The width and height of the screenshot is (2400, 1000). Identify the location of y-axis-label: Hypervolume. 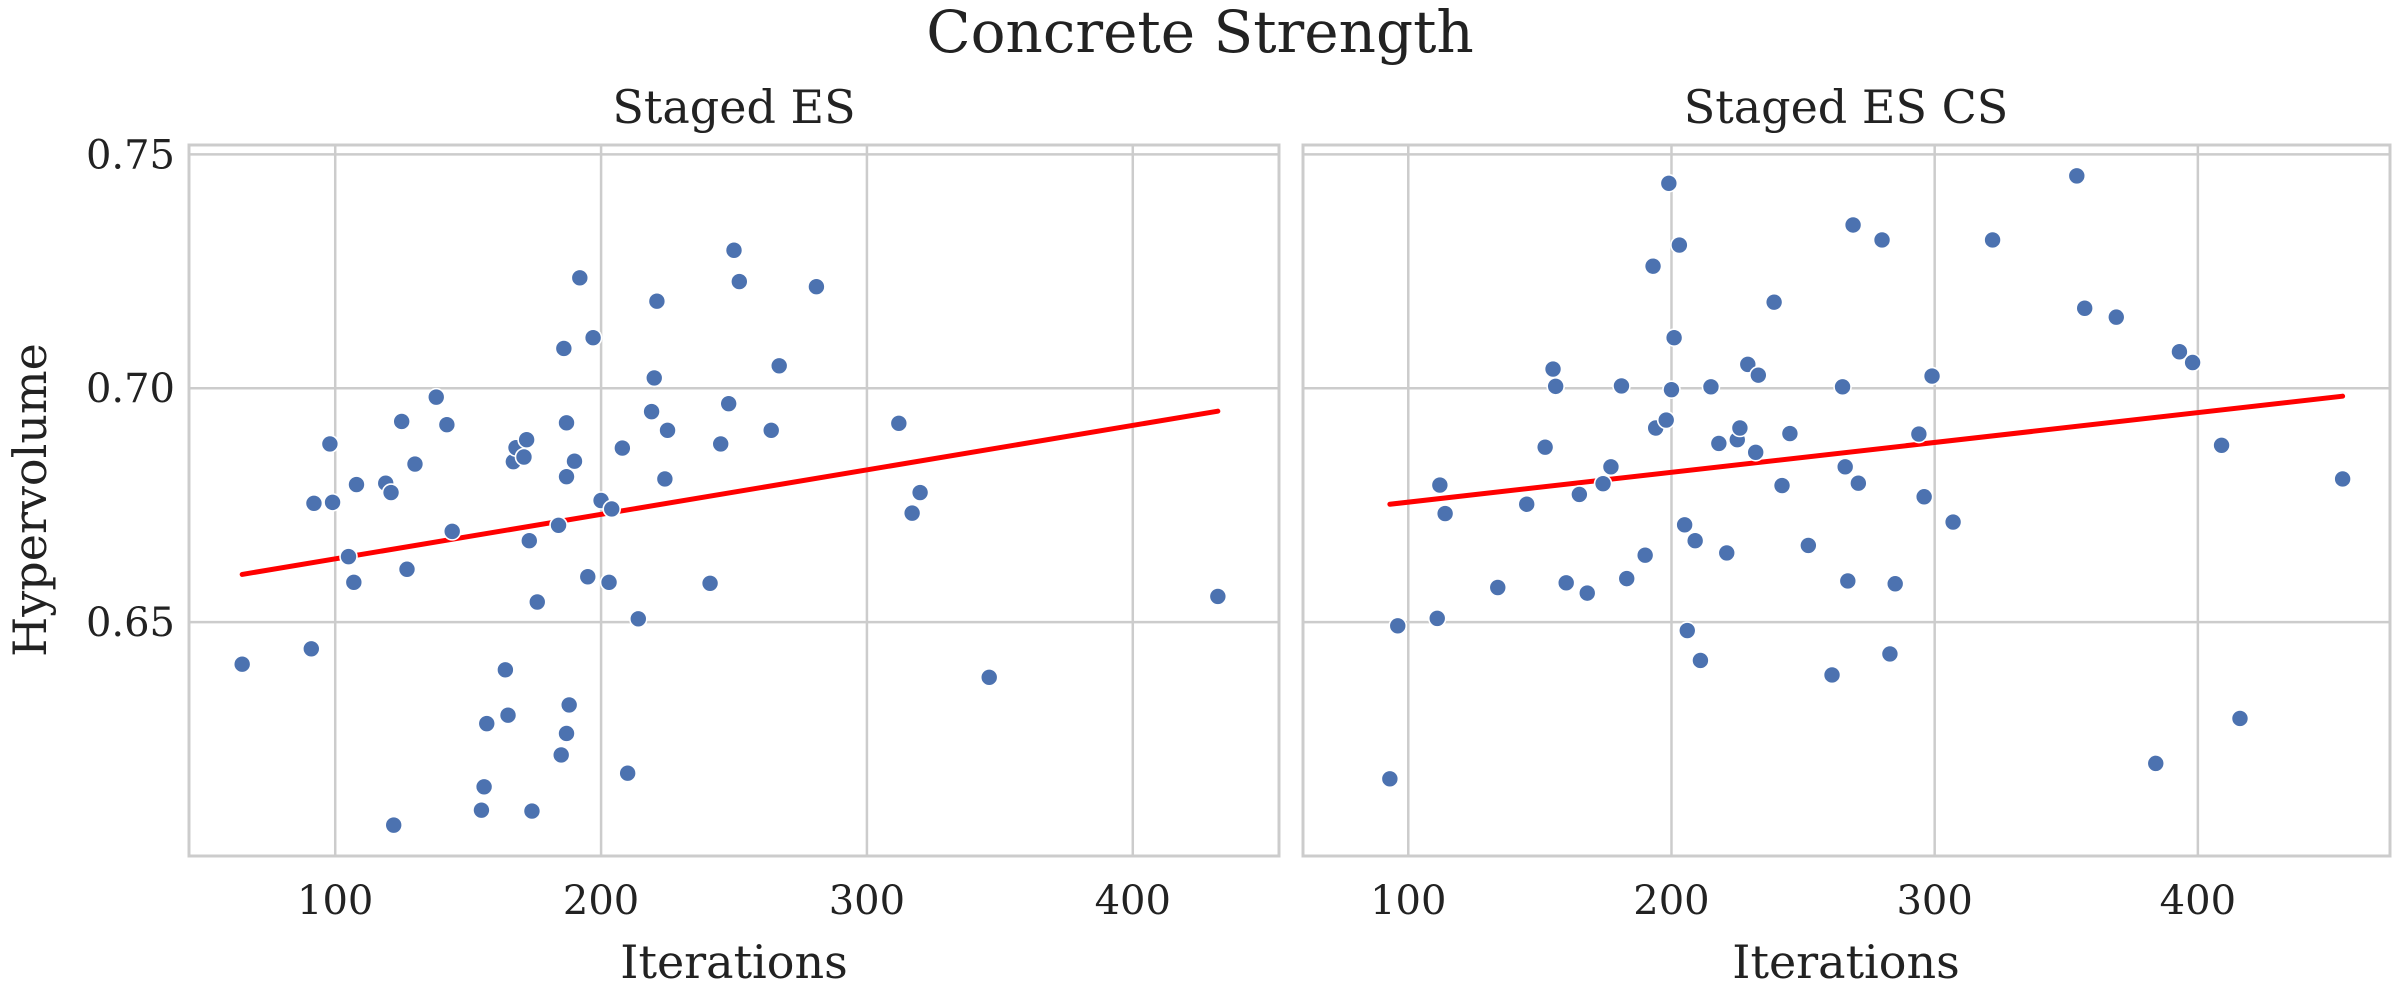
(30, 500).